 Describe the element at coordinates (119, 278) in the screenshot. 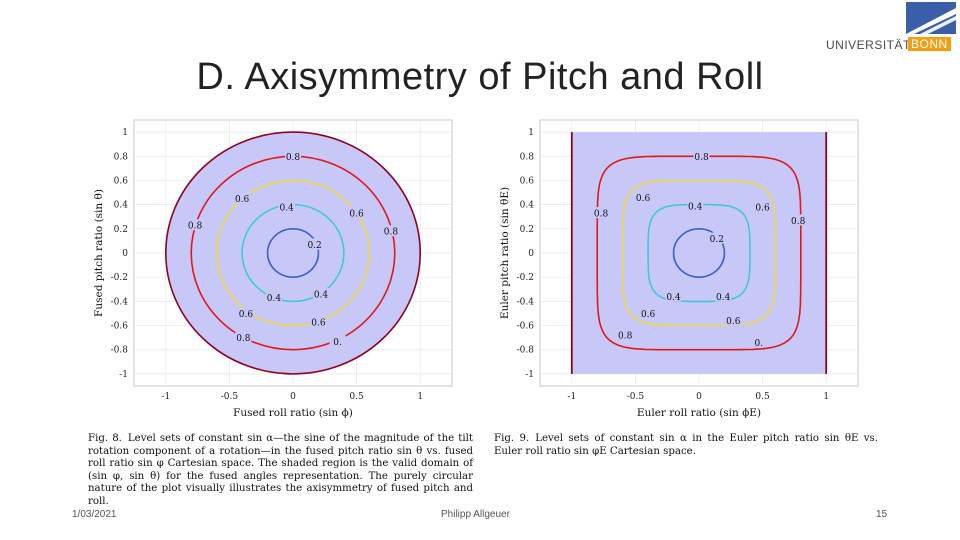

I see `y-tick-label: -0.2` at that location.